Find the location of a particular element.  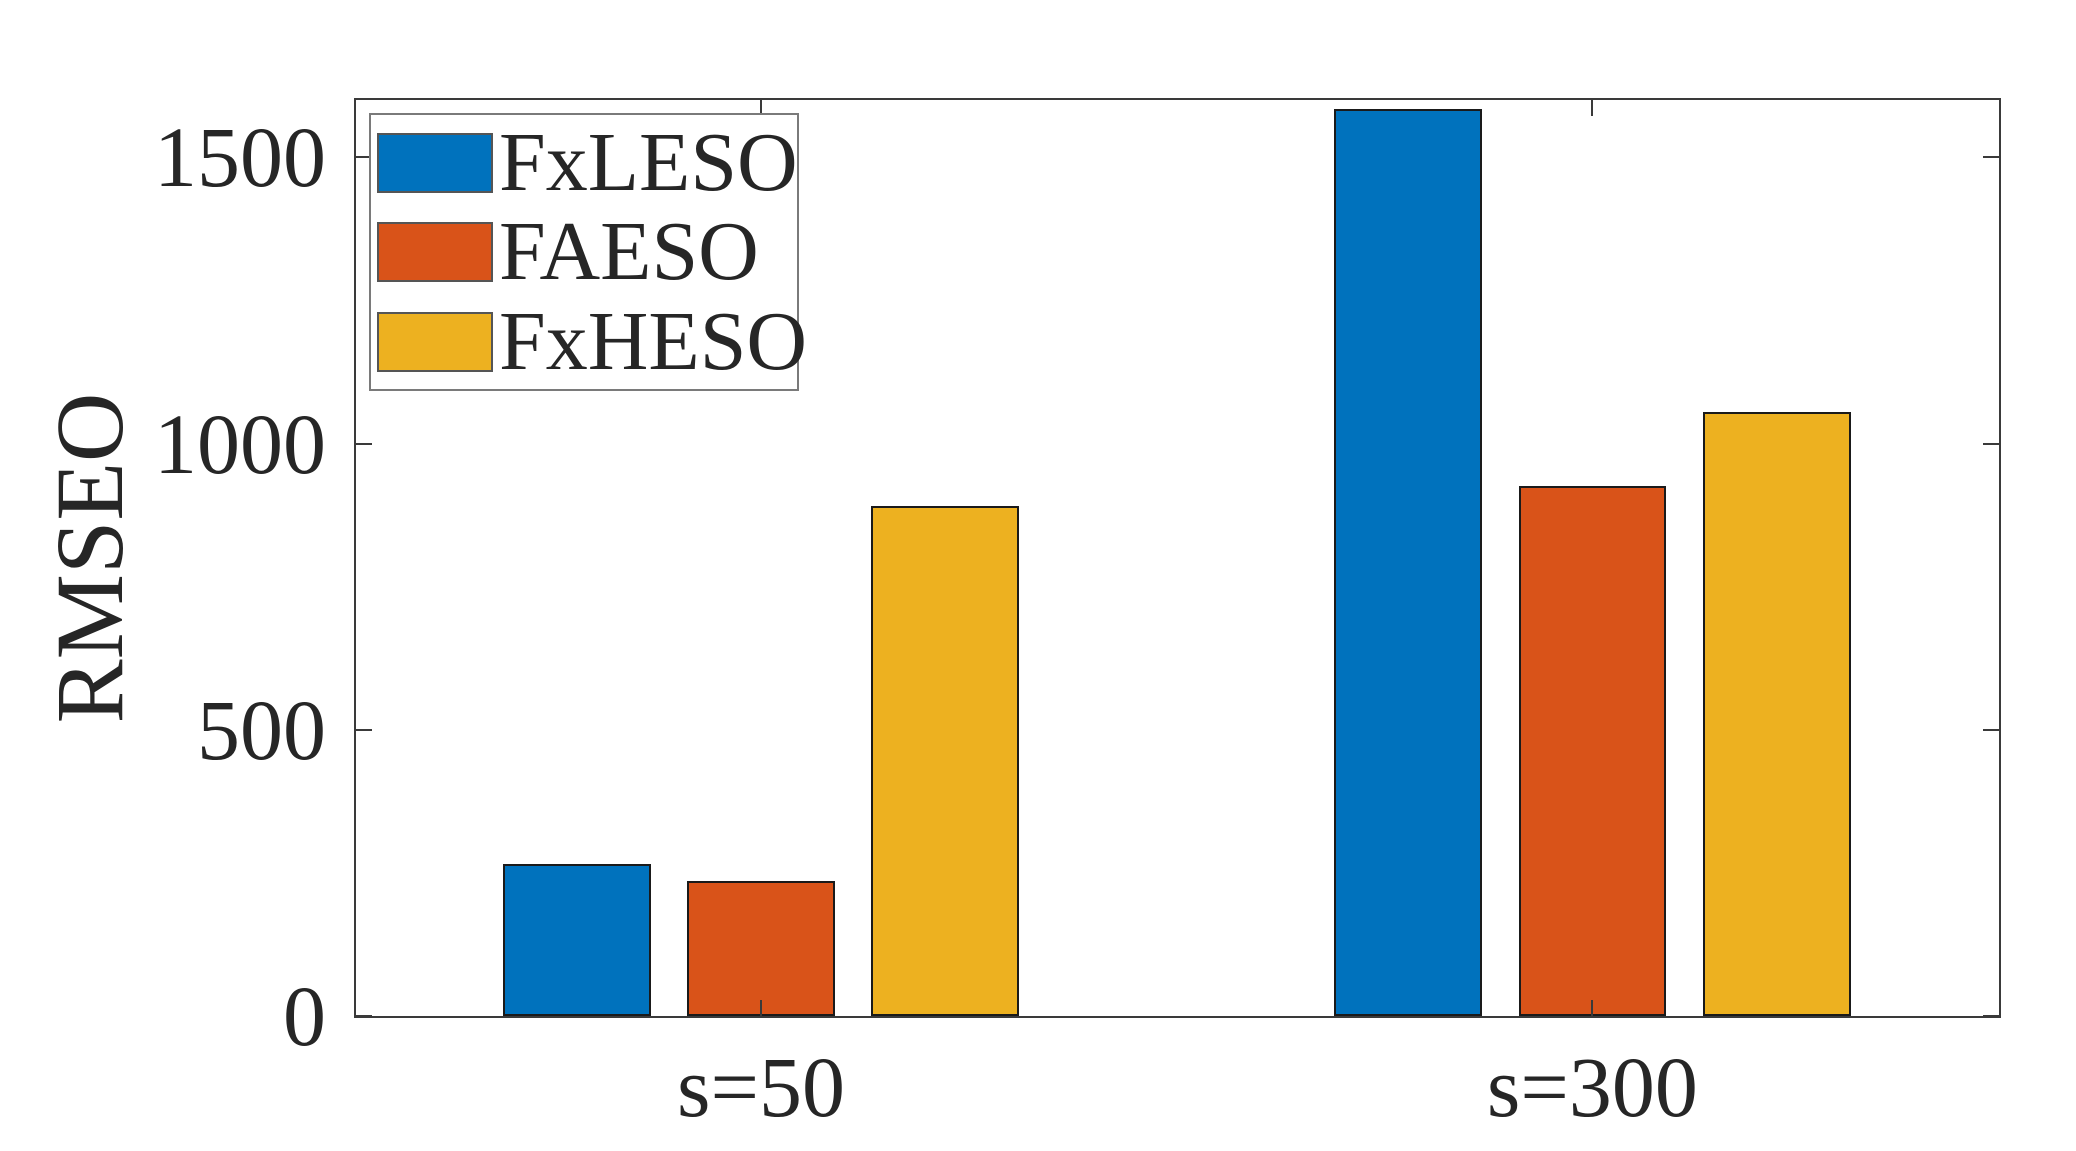

x-tick-label-s300: s=300 is located at coordinates (1592, 1087).